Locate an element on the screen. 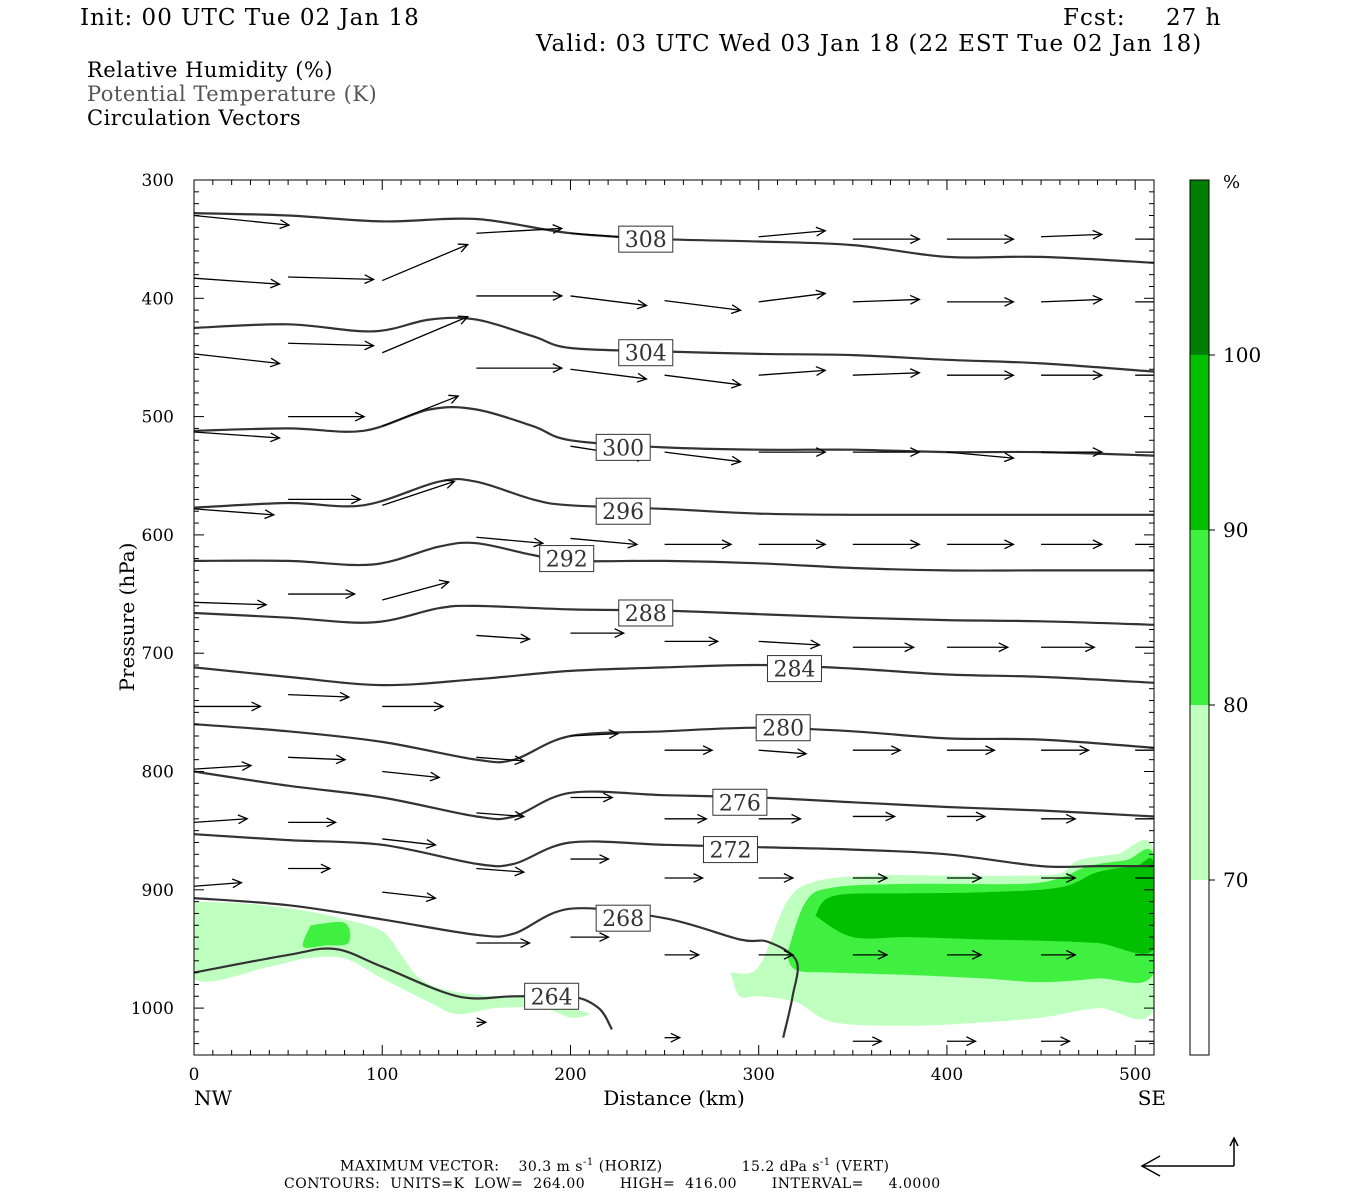 The image size is (1350, 1200). theta-contour-label: 272 is located at coordinates (730, 851).